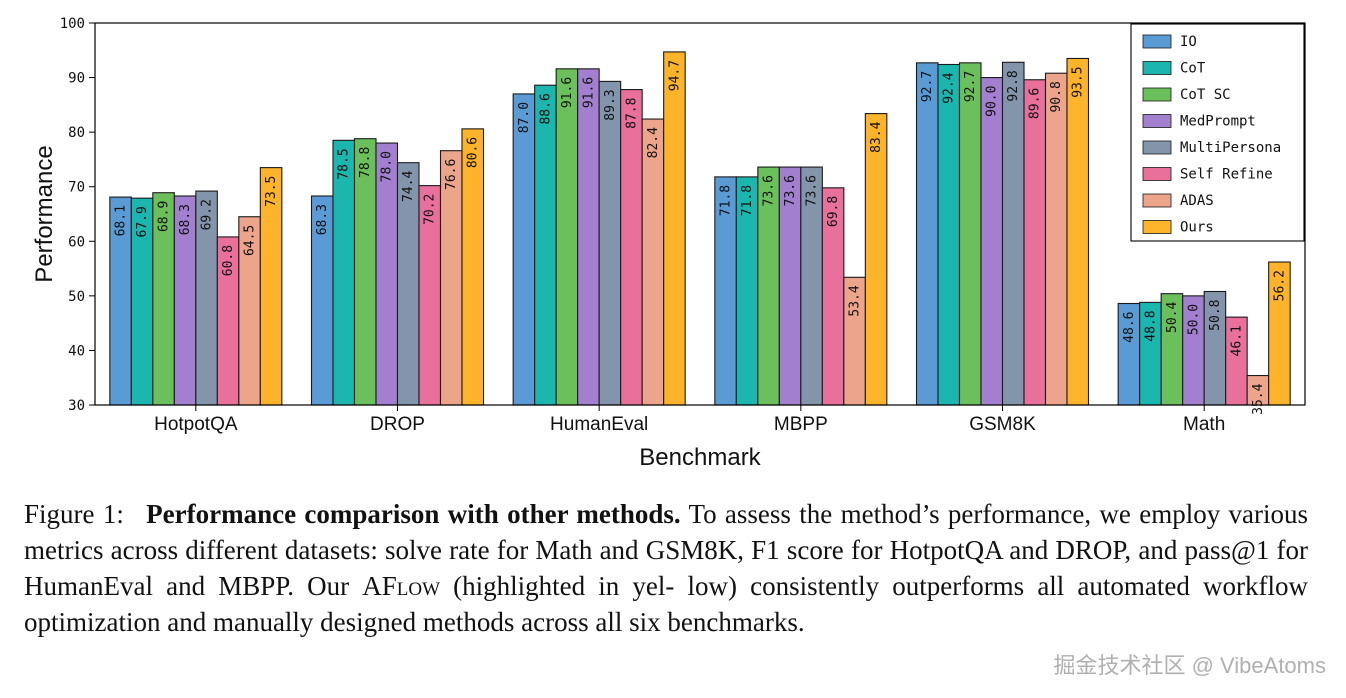 This screenshot has width=1346, height=698. What do you see at coordinates (1205, 95) in the screenshot?
I see `legend-label: CoT SC` at bounding box center [1205, 95].